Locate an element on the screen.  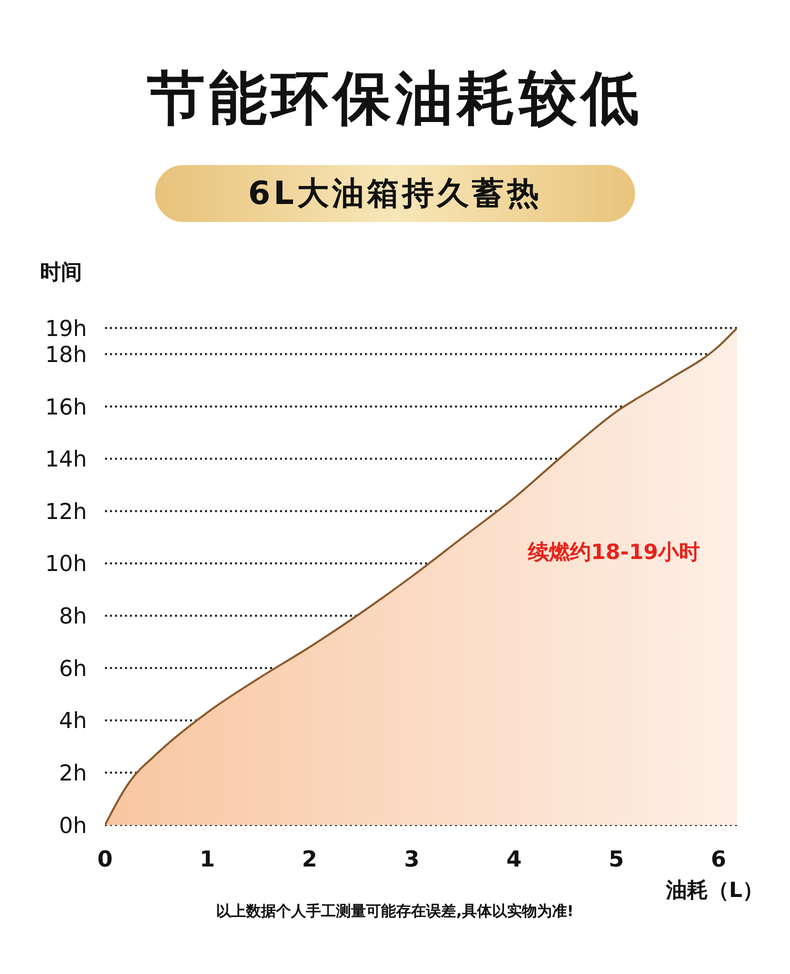
x-tick-label: 5 is located at coordinates (616, 860).